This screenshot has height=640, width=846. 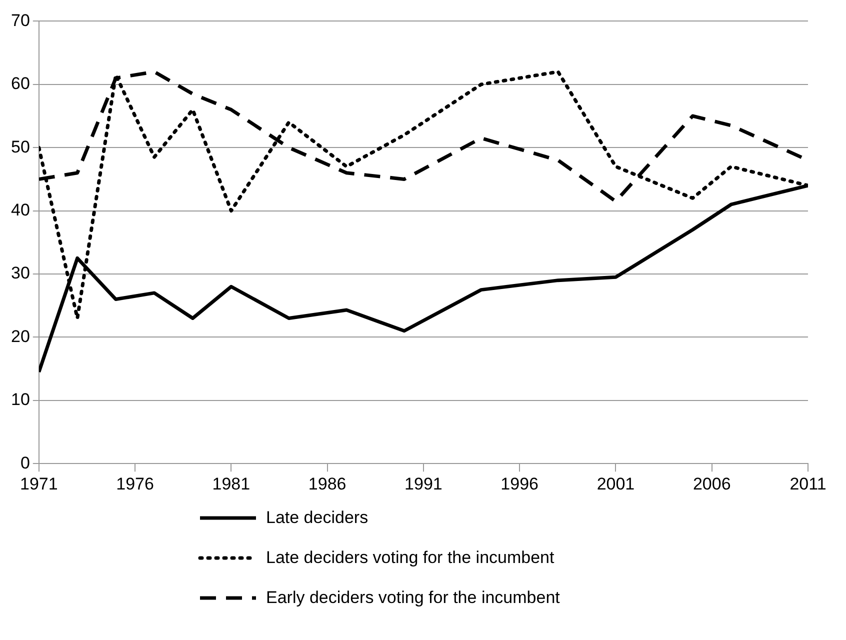 I want to click on legend-label: Late deciders, so click(x=317, y=518).